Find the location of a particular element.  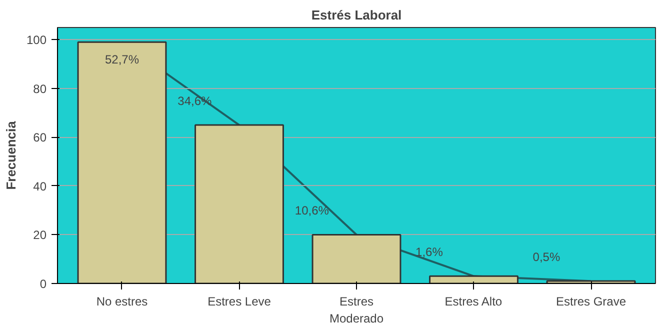

y-tick-label: 20 is located at coordinates (40, 235).